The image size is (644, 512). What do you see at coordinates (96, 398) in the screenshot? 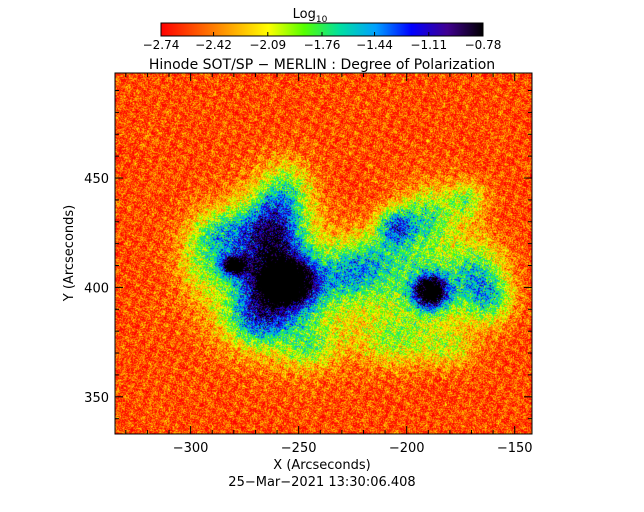
I see `y-tick-label: 350` at bounding box center [96, 398].